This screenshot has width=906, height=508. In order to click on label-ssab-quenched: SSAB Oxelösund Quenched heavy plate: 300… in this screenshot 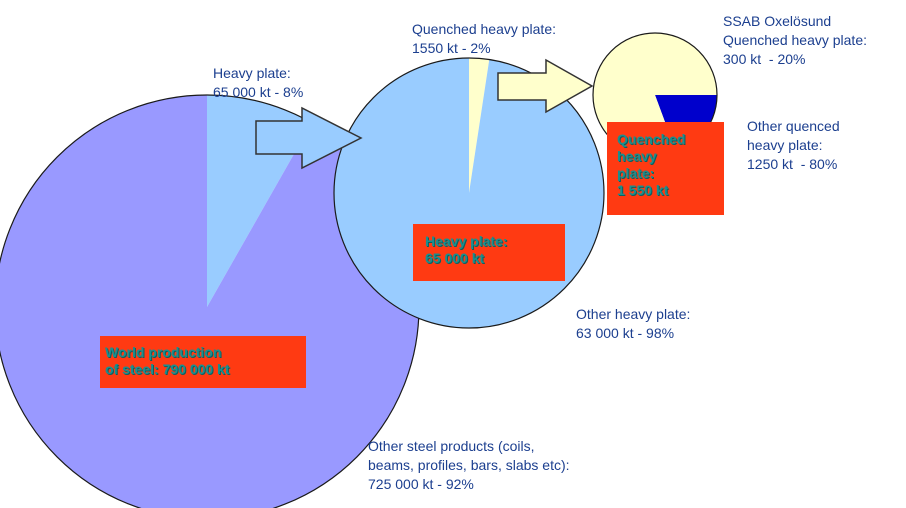, I will do `click(795, 40)`.